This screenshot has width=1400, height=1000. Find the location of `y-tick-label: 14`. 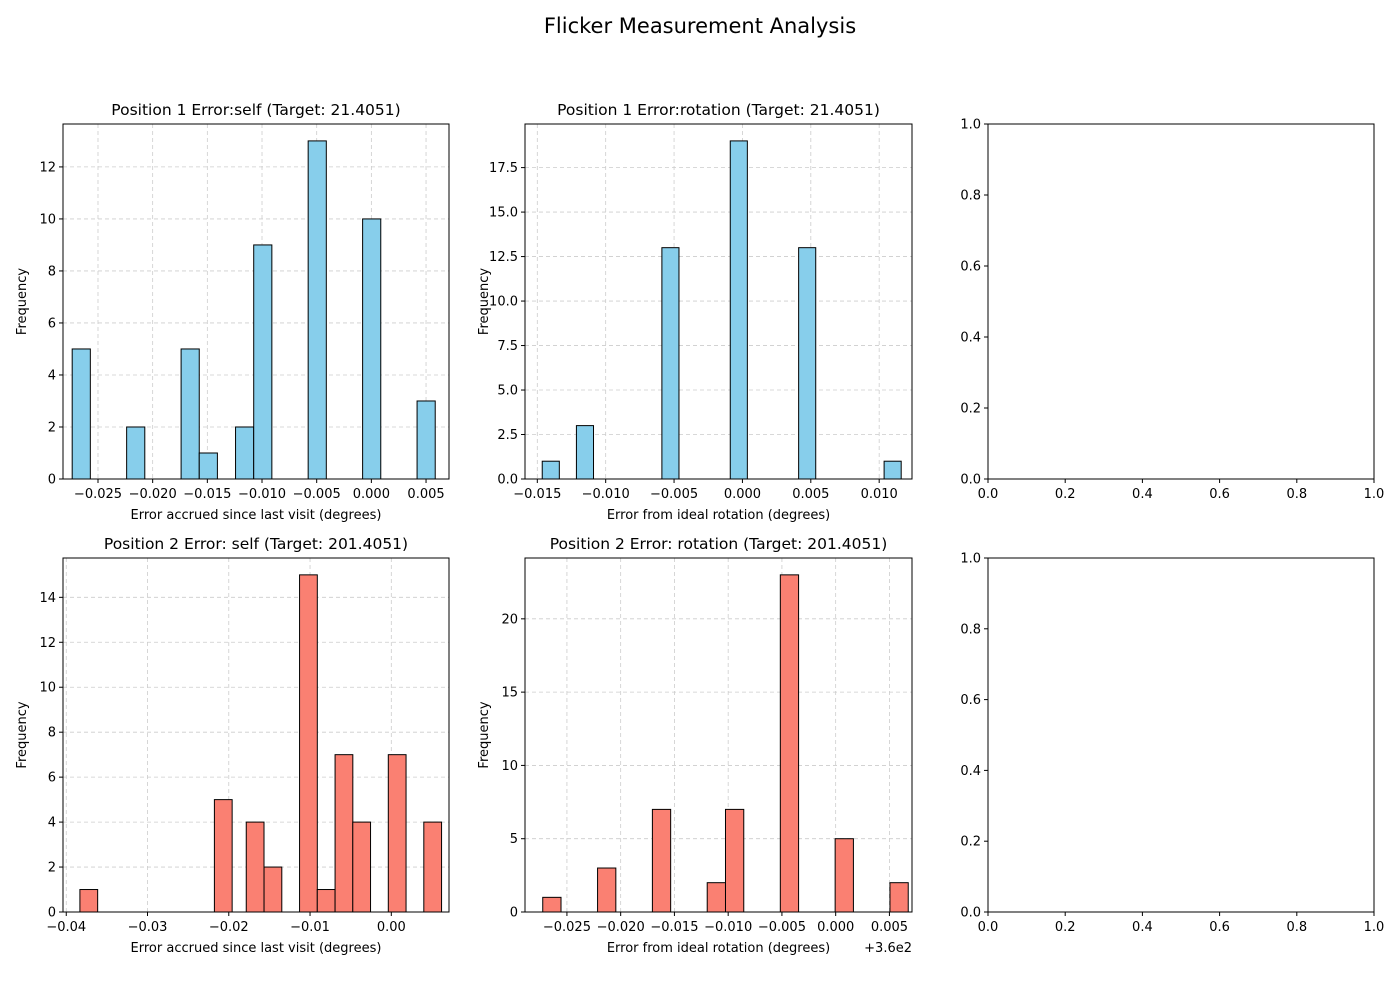

y-tick-label: 14 is located at coordinates (47, 598).